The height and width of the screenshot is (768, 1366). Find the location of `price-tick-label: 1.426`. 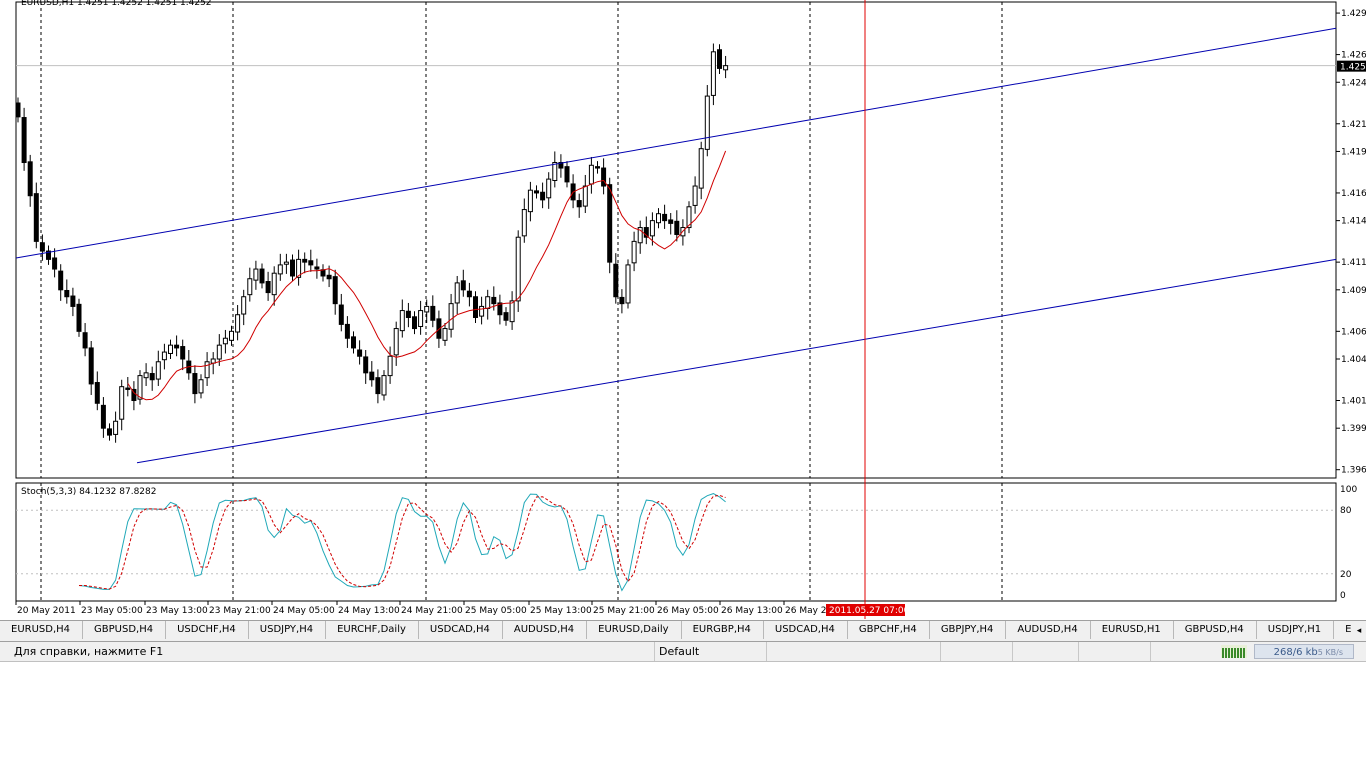

price-tick-label: 1.426 is located at coordinates (1353, 56).